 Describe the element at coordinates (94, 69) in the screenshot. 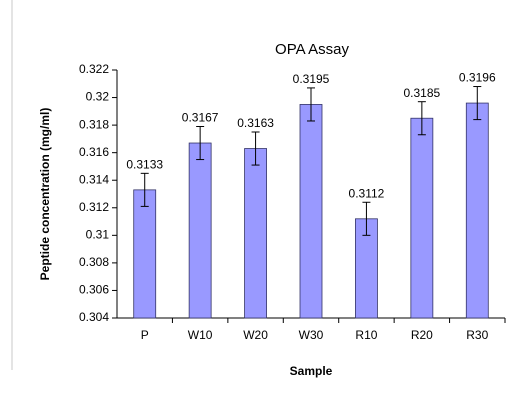

I see `y-tick-label: 0.322` at that location.